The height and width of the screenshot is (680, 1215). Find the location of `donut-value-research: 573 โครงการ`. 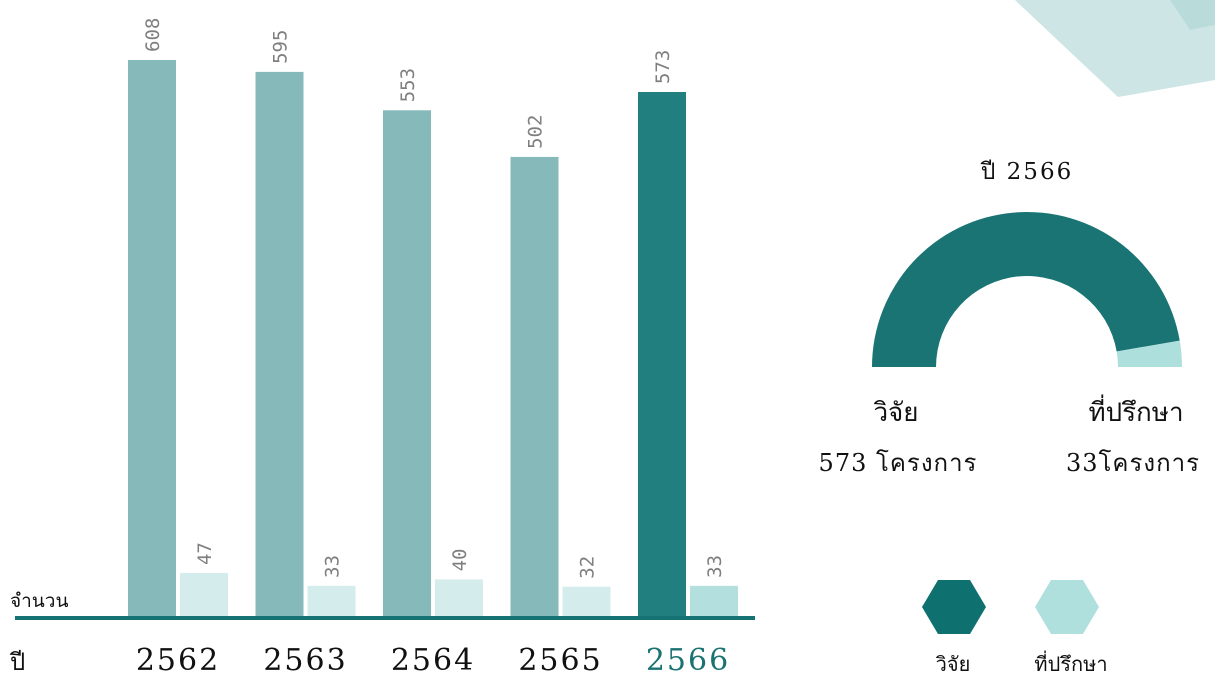

donut-value-research: 573 โครงการ is located at coordinates (898, 463).